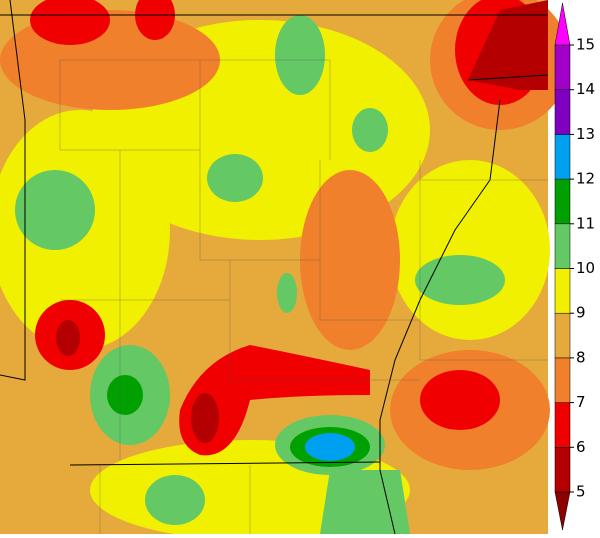 The height and width of the screenshot is (538, 600). What do you see at coordinates (585, 45) in the screenshot?
I see `colorbar-label: 15` at bounding box center [585, 45].